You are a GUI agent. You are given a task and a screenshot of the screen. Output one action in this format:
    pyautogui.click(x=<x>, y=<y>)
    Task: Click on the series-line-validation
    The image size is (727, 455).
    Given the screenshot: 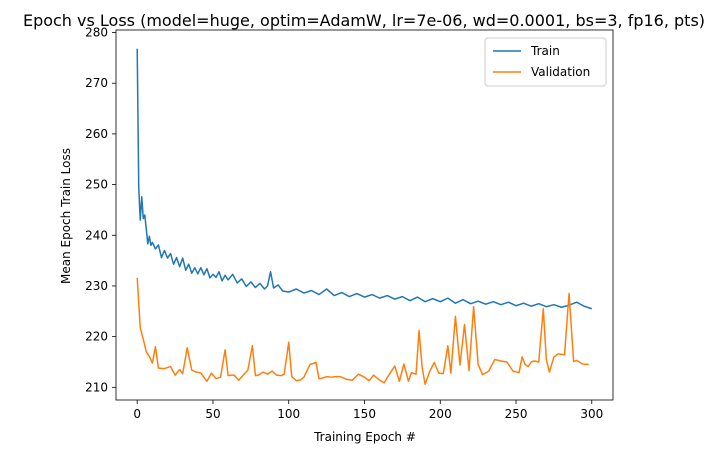 What is the action you would take?
    pyautogui.click(x=362, y=331)
    